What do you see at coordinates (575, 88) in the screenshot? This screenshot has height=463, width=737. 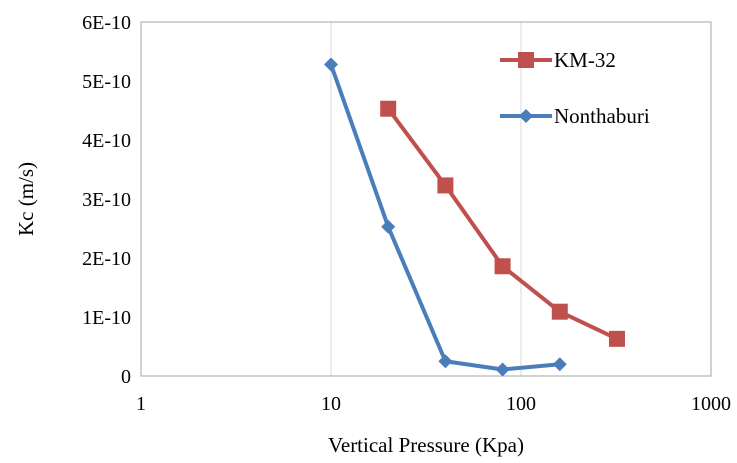 I see `legend: KM-32 Nonthaburi` at bounding box center [575, 88].